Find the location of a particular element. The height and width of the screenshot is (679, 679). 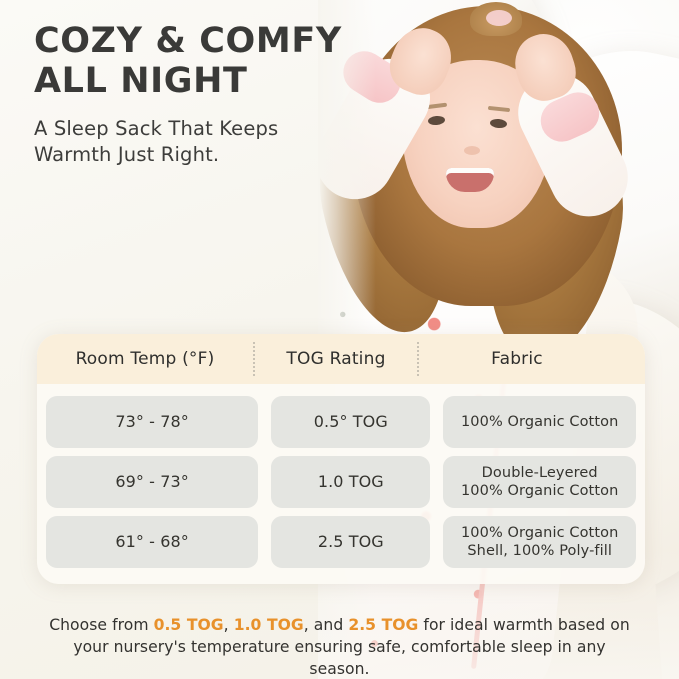

note-tog-1: 0.5 TOG is located at coordinates (188, 624).